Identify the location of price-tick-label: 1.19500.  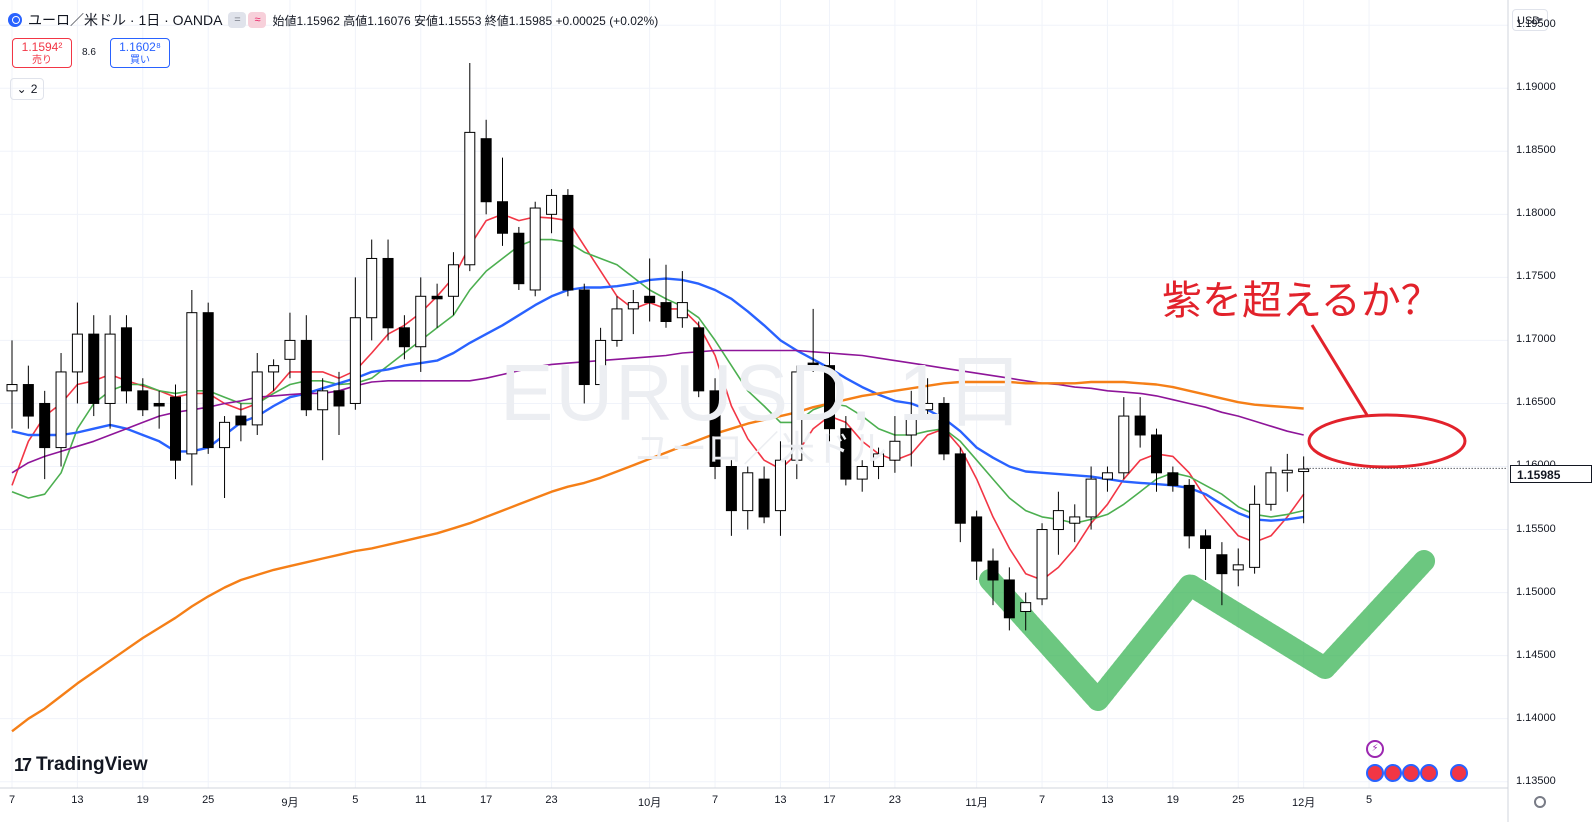
(1536, 24).